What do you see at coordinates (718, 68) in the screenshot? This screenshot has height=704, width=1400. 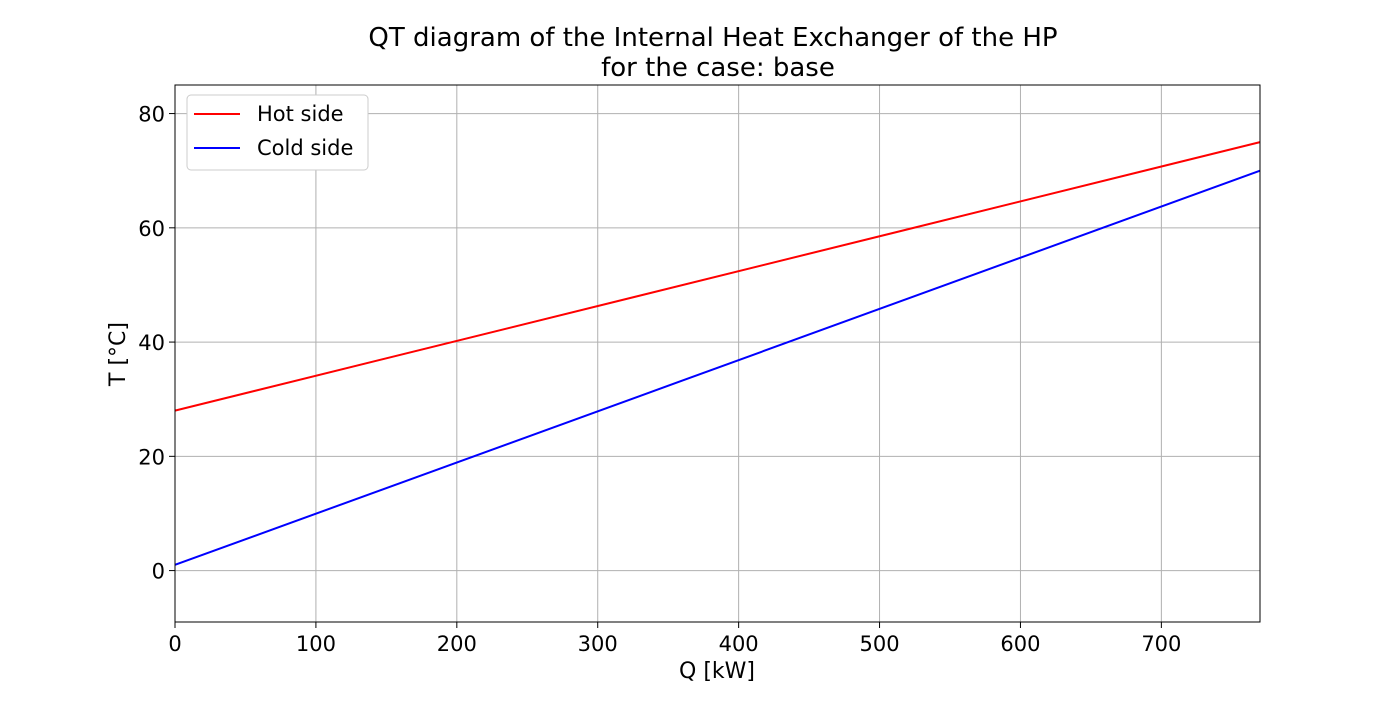 I see `chart-subtitle: for the case: base` at bounding box center [718, 68].